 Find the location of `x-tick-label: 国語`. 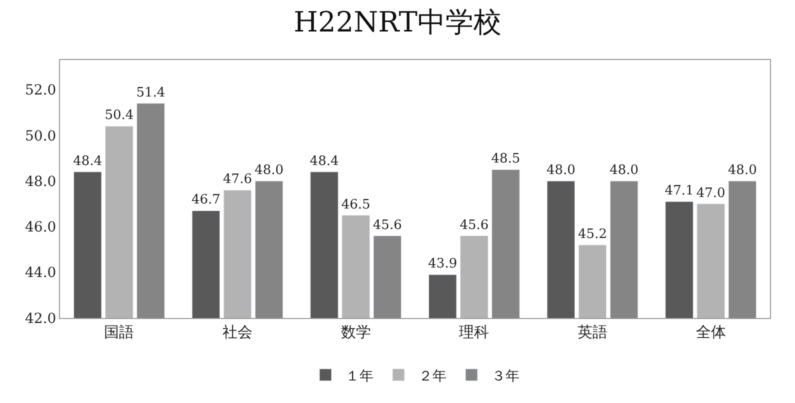

x-tick-label: 国語 is located at coordinates (119, 332).